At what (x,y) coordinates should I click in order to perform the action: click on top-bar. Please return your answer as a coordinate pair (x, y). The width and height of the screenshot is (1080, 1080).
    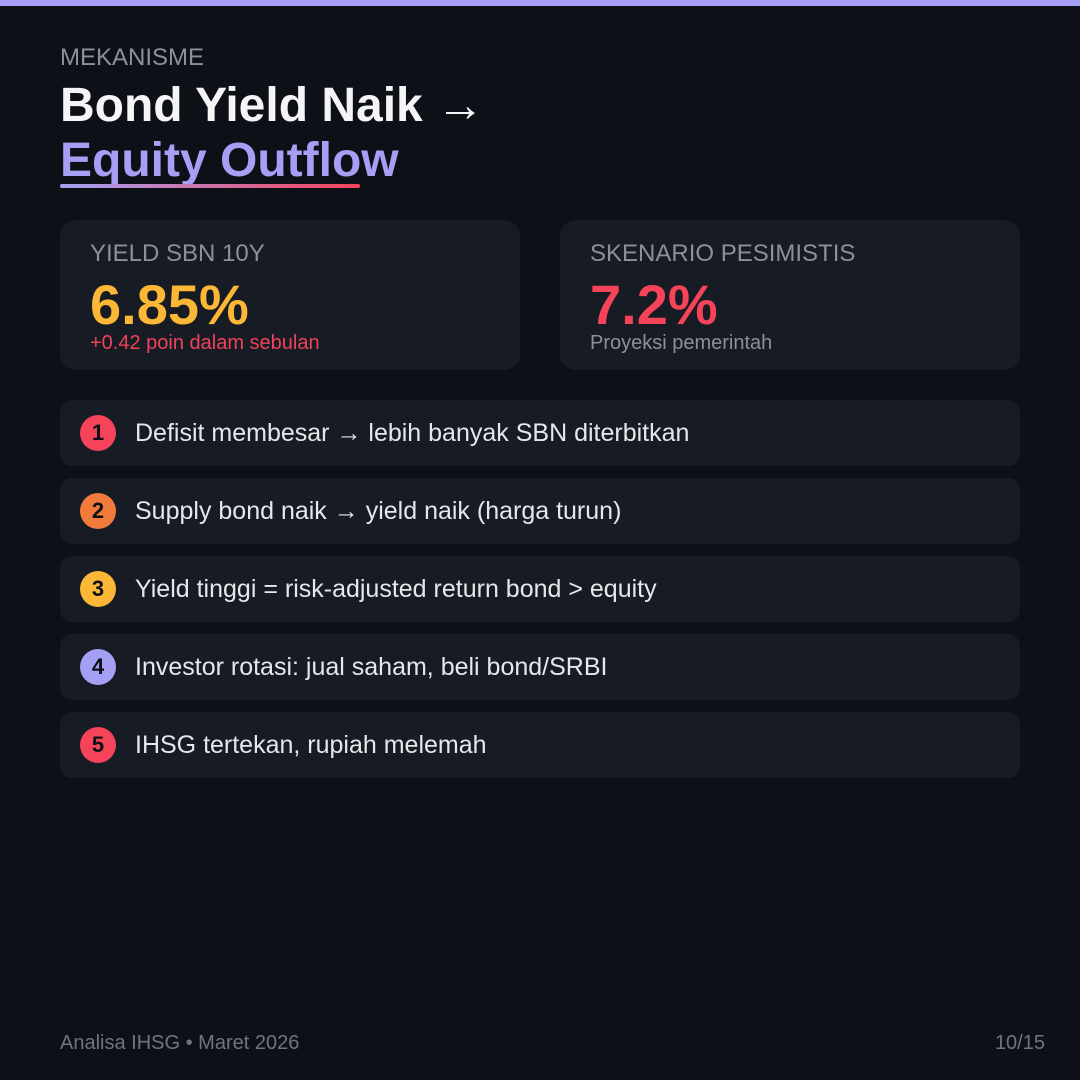
    Looking at the image, I should click on (540, 3).